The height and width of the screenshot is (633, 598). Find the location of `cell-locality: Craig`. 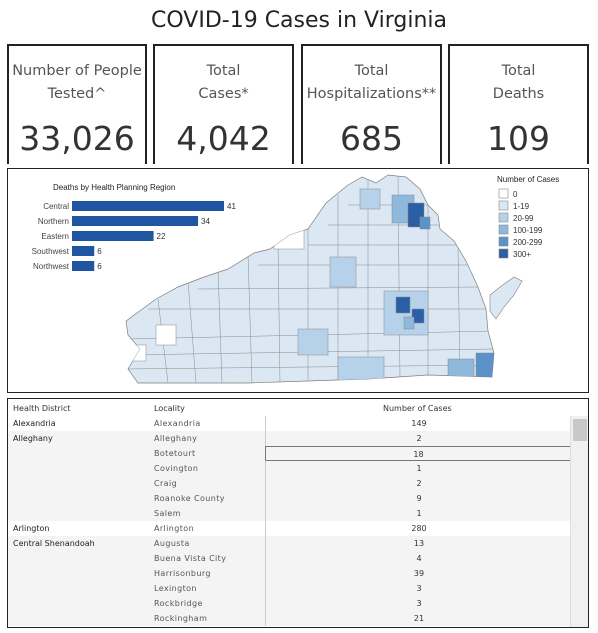

cell-locality: Craig is located at coordinates (166, 483).